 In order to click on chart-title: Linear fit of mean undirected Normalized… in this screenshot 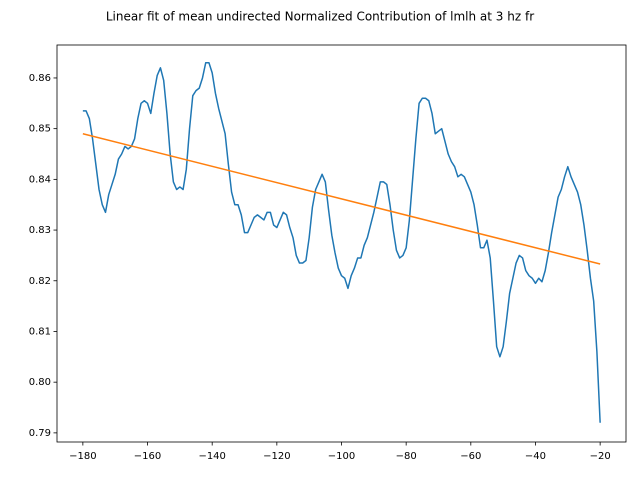, I will do `click(320, 17)`.